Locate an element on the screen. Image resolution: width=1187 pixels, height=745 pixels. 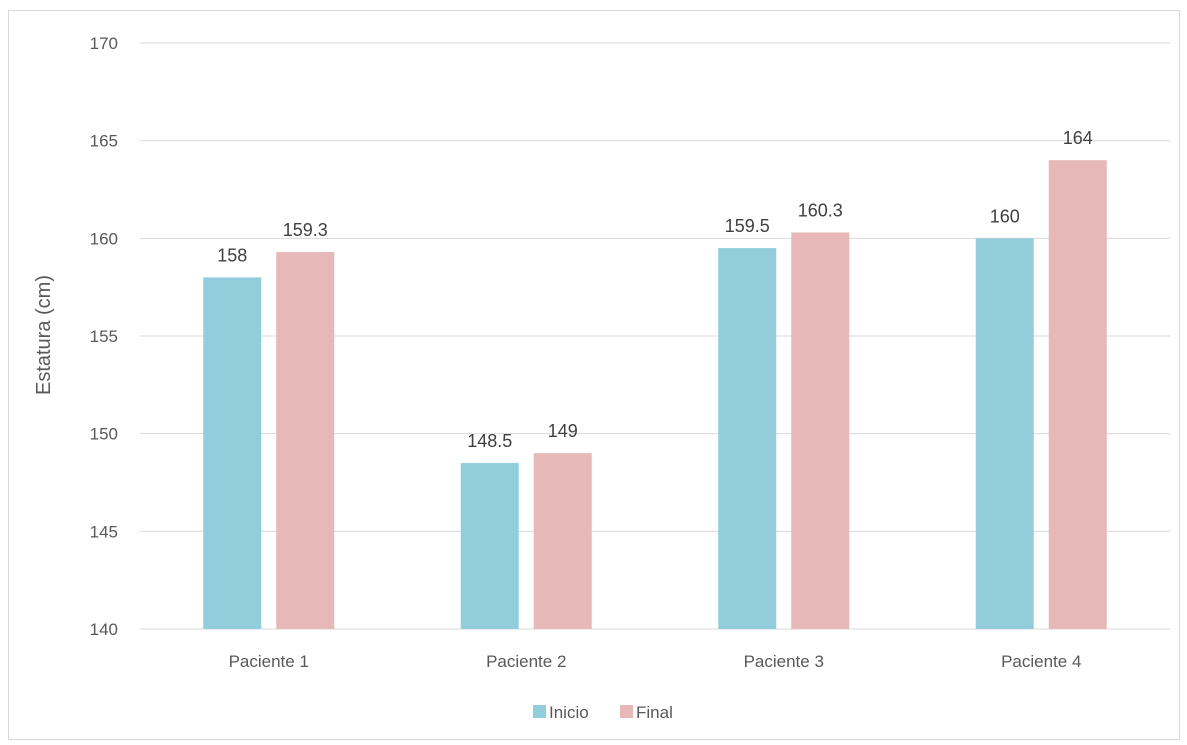
y-axis-ticks: 140 145 150 155 160 165 170 is located at coordinates (104, 336).